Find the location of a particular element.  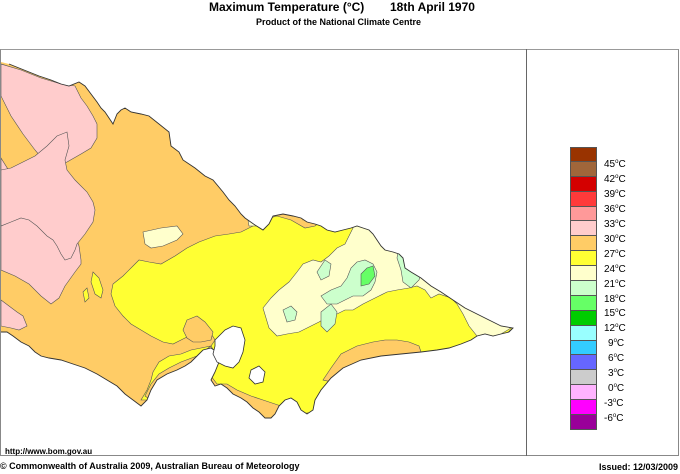

legend-label-21: 21oC is located at coordinates (615, 284).